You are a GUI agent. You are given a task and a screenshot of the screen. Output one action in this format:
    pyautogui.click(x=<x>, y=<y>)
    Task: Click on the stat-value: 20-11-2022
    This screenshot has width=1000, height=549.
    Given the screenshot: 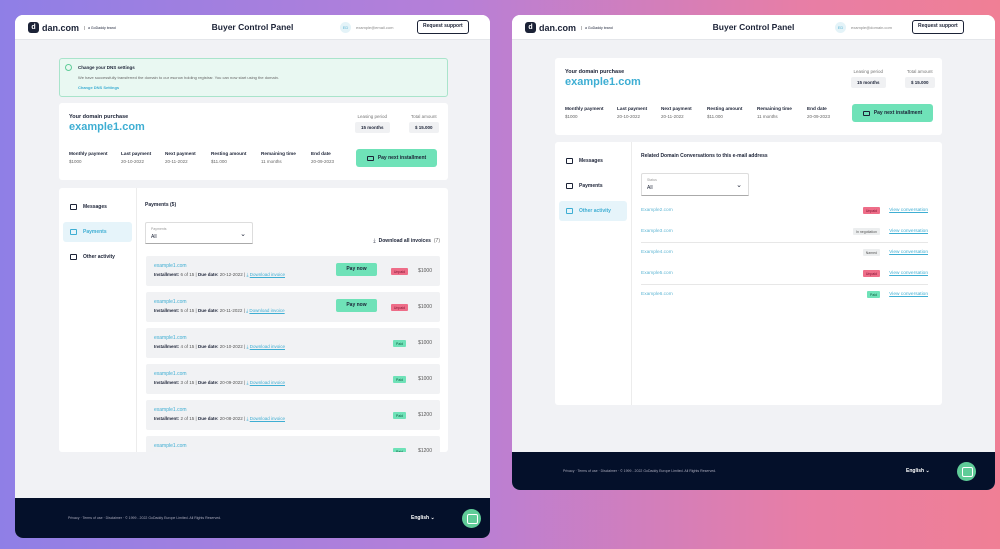 What is the action you would take?
    pyautogui.click(x=176, y=161)
    